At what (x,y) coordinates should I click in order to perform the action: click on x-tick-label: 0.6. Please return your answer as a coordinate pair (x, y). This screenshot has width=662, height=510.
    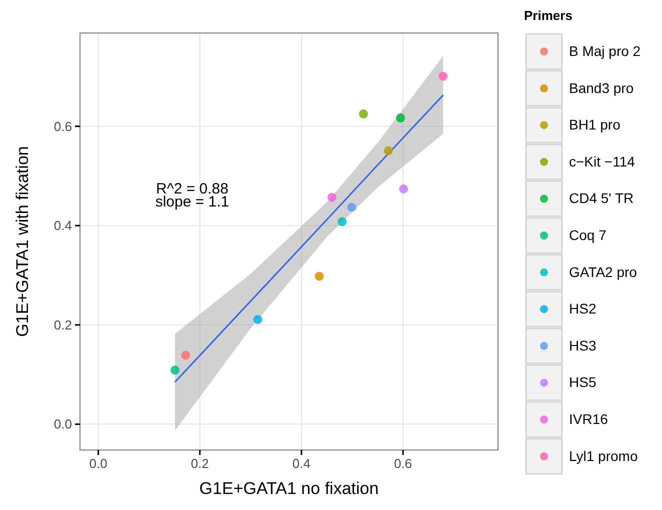
    Looking at the image, I should click on (403, 463).